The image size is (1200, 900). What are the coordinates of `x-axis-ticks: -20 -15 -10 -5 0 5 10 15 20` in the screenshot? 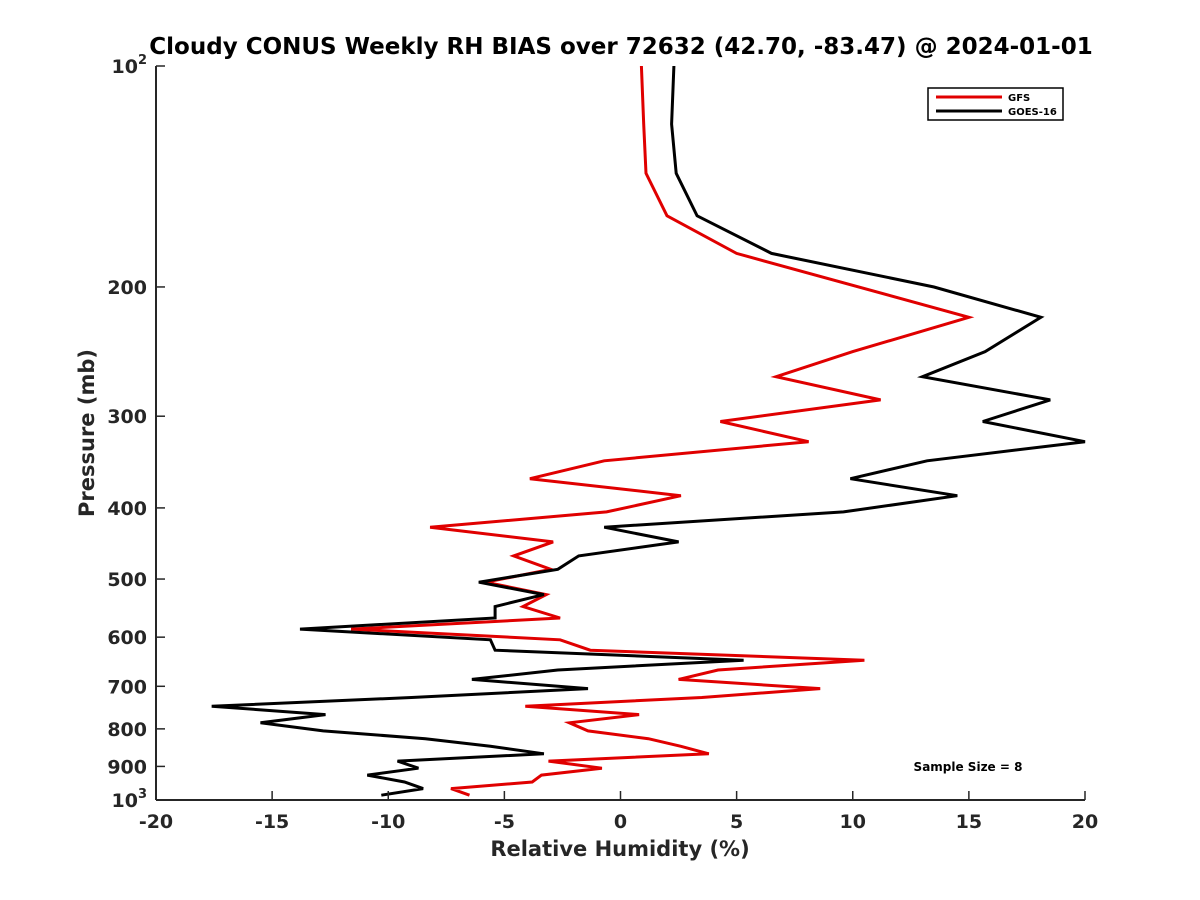 It's located at (618, 812).